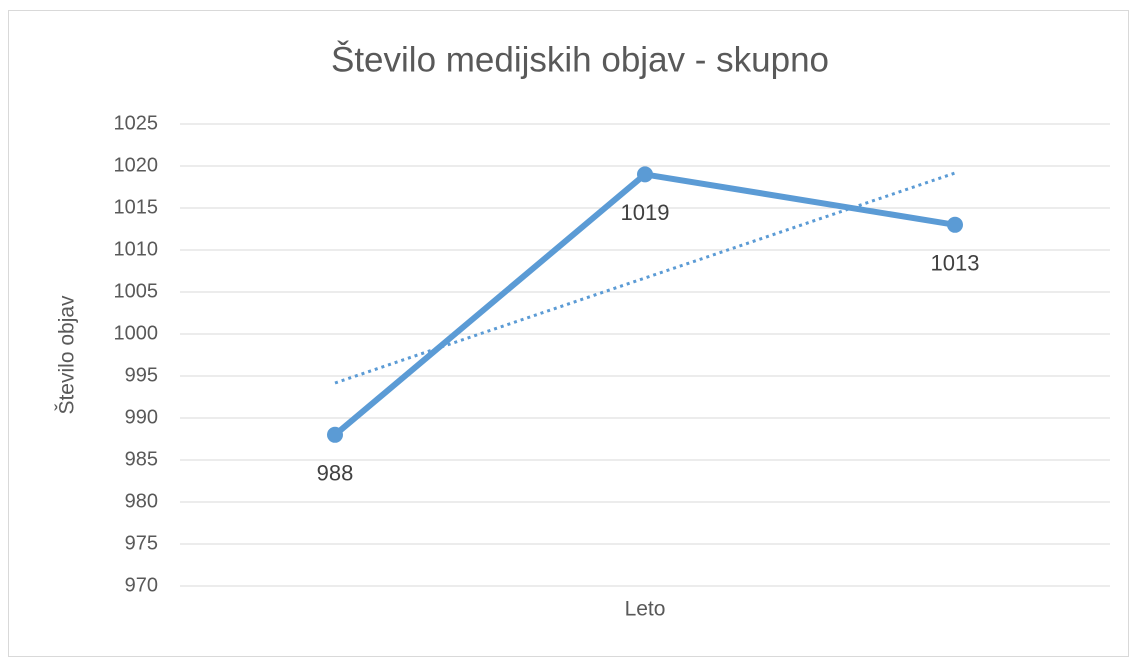 The height and width of the screenshot is (659, 1131). What do you see at coordinates (136, 291) in the screenshot?
I see `y-tick-label: 1005` at bounding box center [136, 291].